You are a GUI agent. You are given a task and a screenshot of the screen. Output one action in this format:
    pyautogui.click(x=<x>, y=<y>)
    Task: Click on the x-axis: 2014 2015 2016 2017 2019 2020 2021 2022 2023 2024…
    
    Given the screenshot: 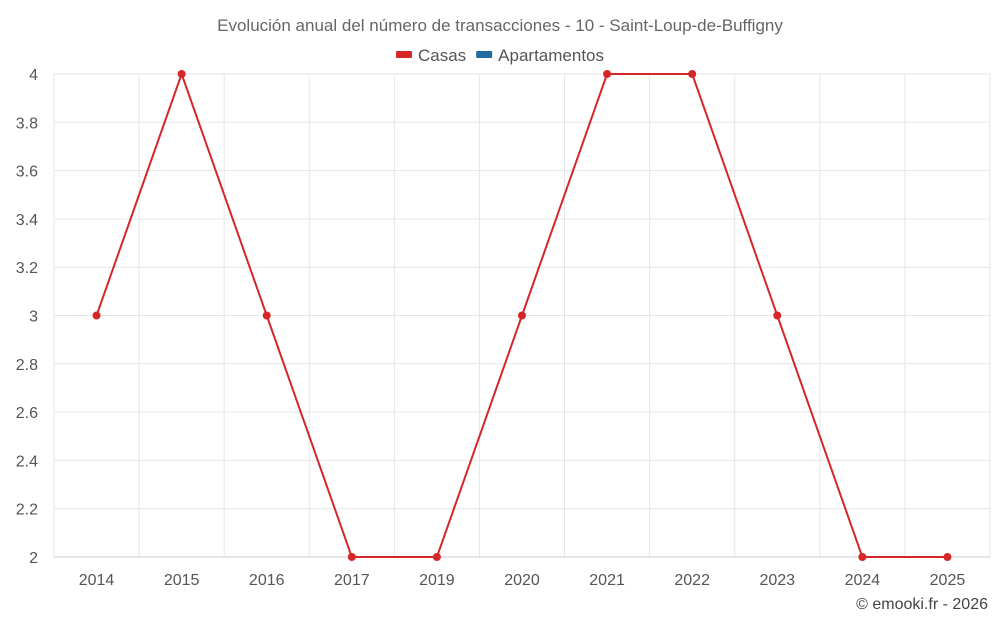 What is the action you would take?
    pyautogui.click(x=522, y=572)
    